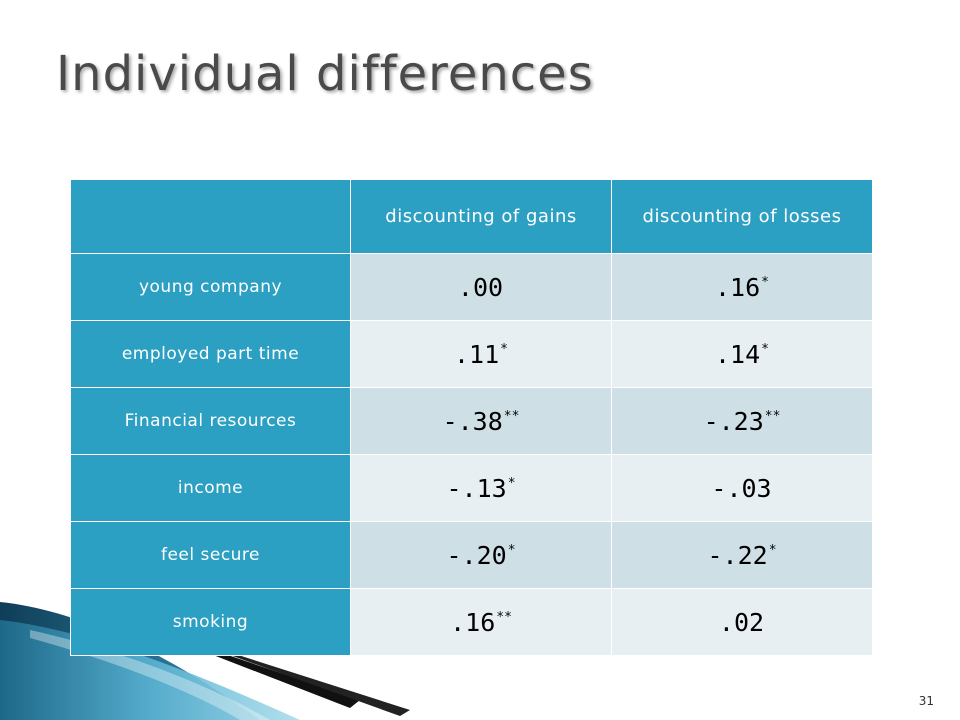 This screenshot has width=960, height=720. What do you see at coordinates (210, 421) in the screenshot?
I see `row-label: Financial resources` at bounding box center [210, 421].